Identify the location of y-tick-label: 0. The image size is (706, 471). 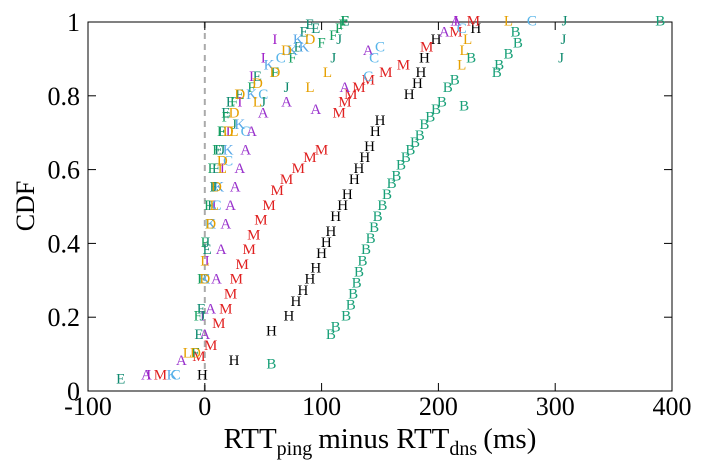
(73, 391).